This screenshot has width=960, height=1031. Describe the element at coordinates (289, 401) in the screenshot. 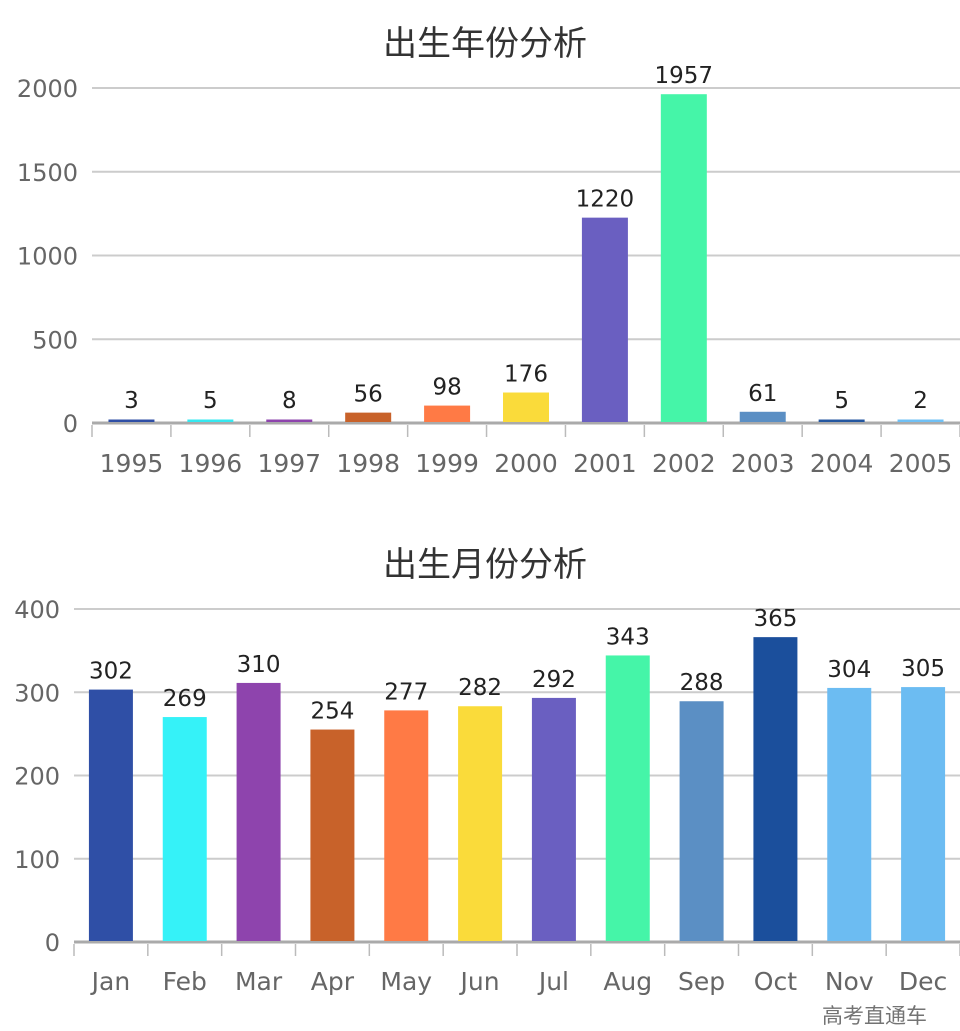

I see `data-label: 8` at that location.